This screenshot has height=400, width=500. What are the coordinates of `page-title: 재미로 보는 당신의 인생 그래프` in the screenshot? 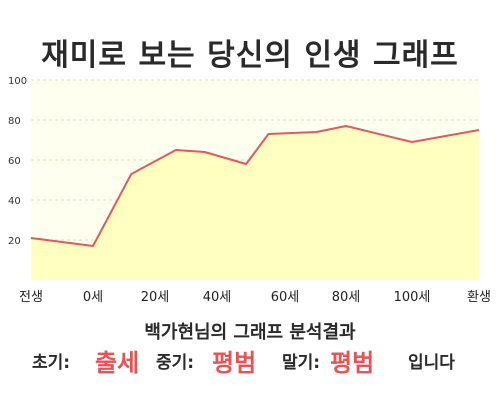 It's located at (250, 55).